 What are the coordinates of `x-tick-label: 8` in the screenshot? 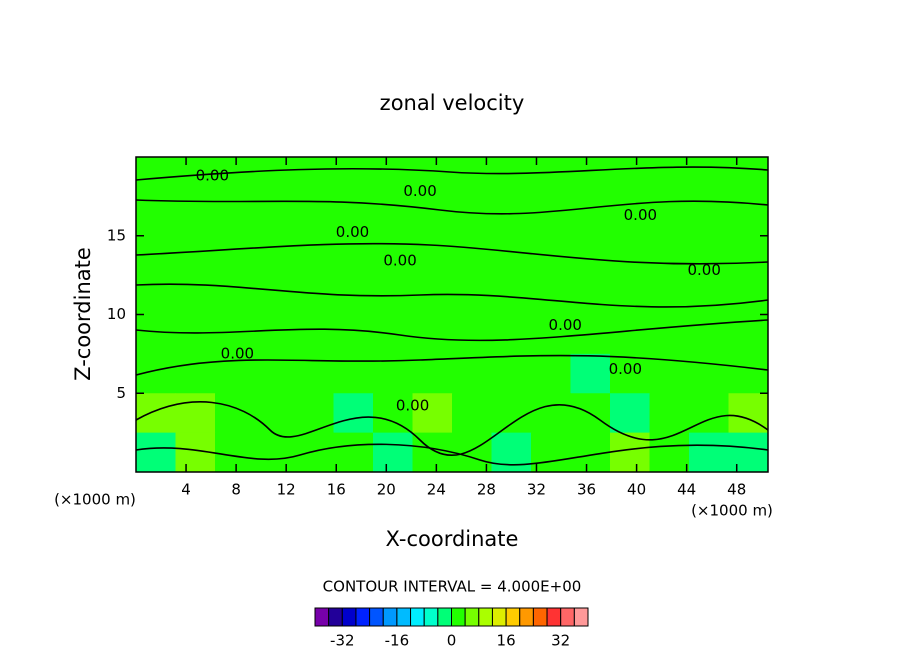 It's located at (236, 490).